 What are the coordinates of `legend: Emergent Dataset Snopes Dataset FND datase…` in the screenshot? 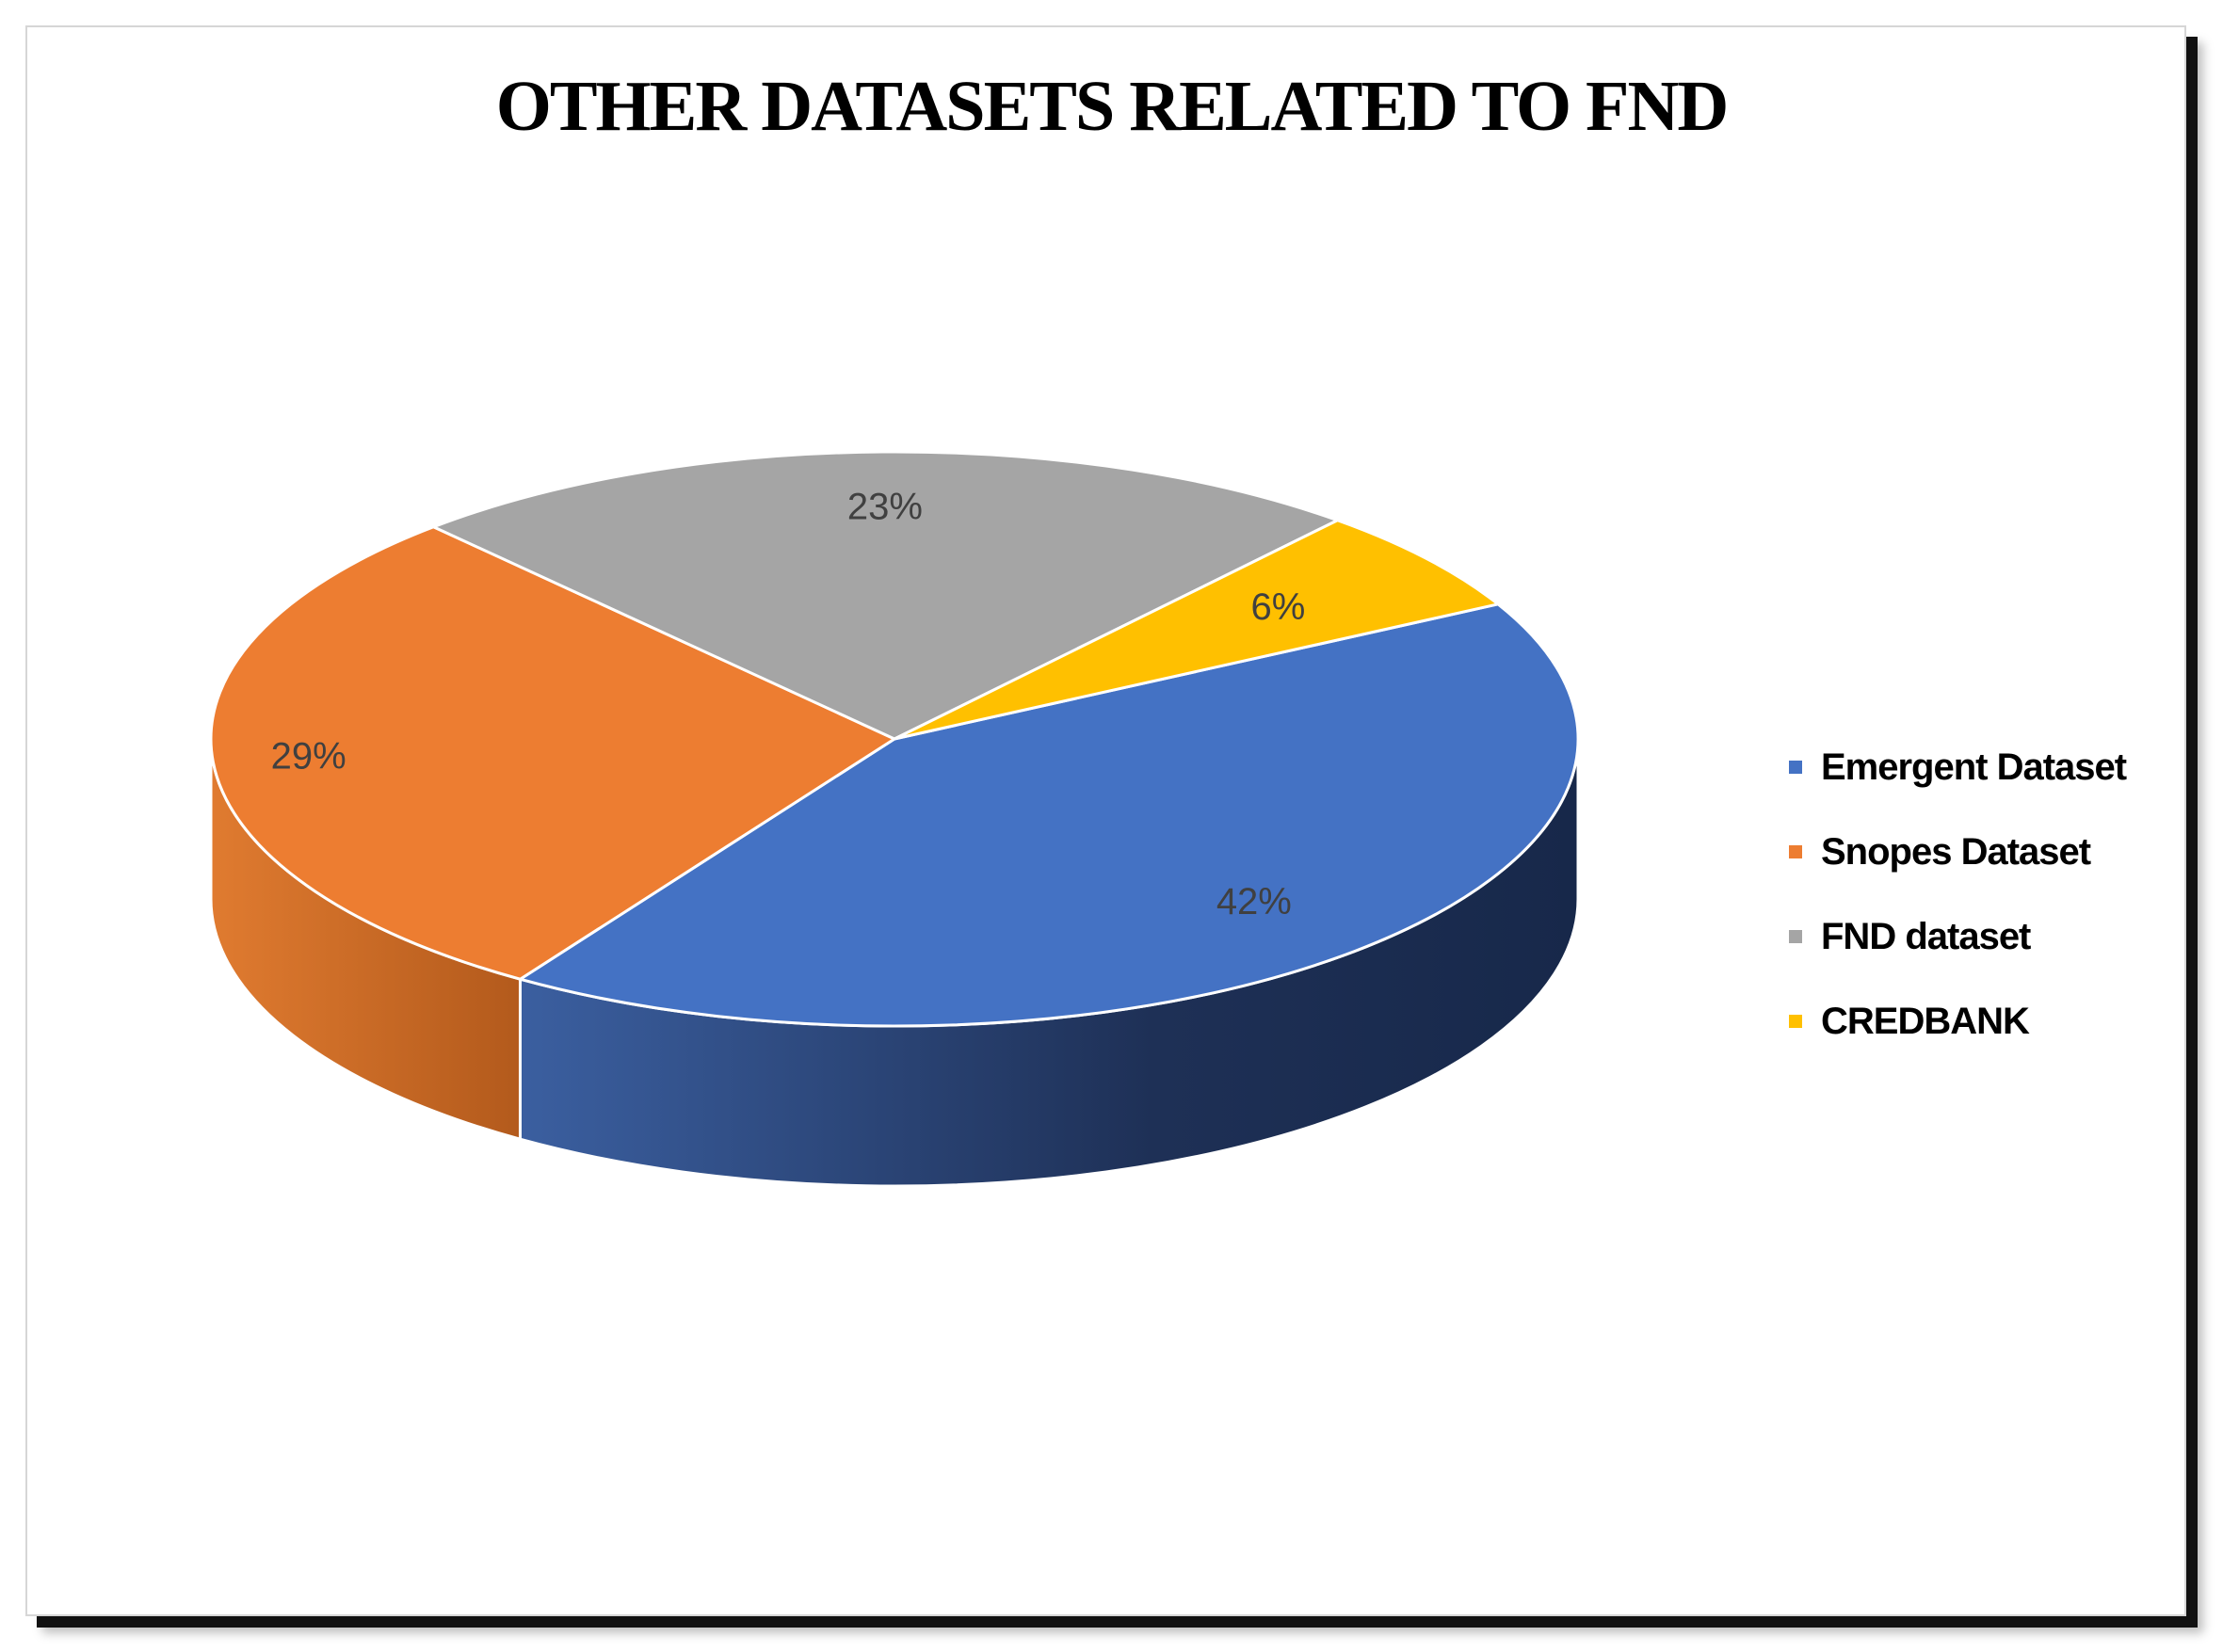 It's located at (1957, 894).